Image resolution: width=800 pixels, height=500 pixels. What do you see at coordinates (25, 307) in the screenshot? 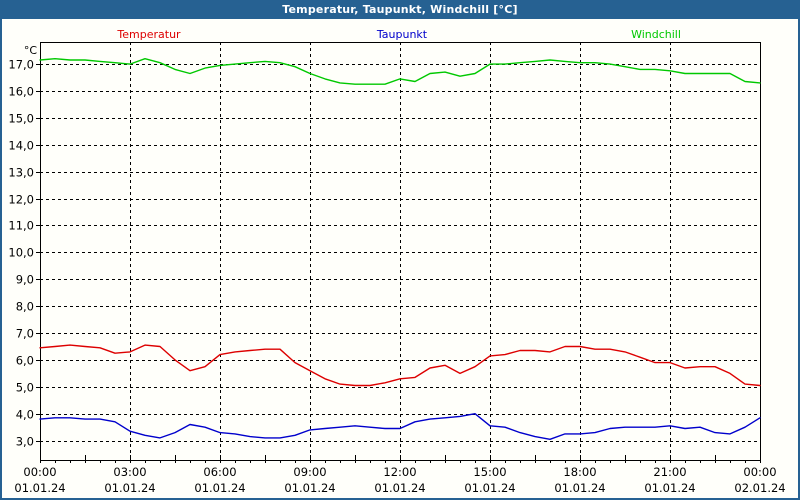
I see `y-tick-label: 8,0` at bounding box center [25, 307].